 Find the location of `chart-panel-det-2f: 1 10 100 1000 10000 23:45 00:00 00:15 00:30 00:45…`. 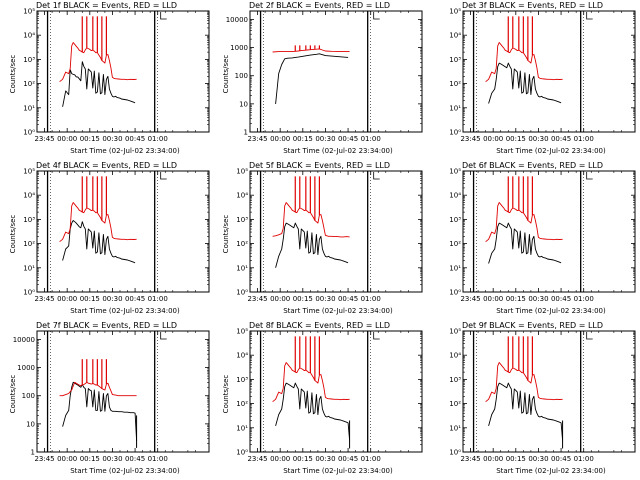

chart-panel-det-2f: 1 10 100 1000 10000 23:45 00:00 00:15 00:30 00:45… is located at coordinates (319, 80).